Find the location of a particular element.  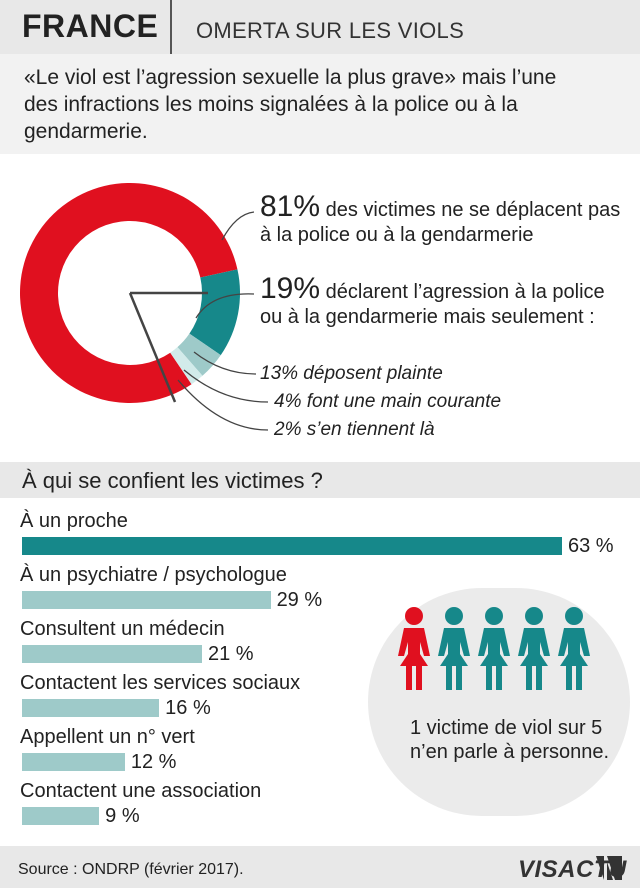

stat-81-unit: % is located at coordinates (307, 206).